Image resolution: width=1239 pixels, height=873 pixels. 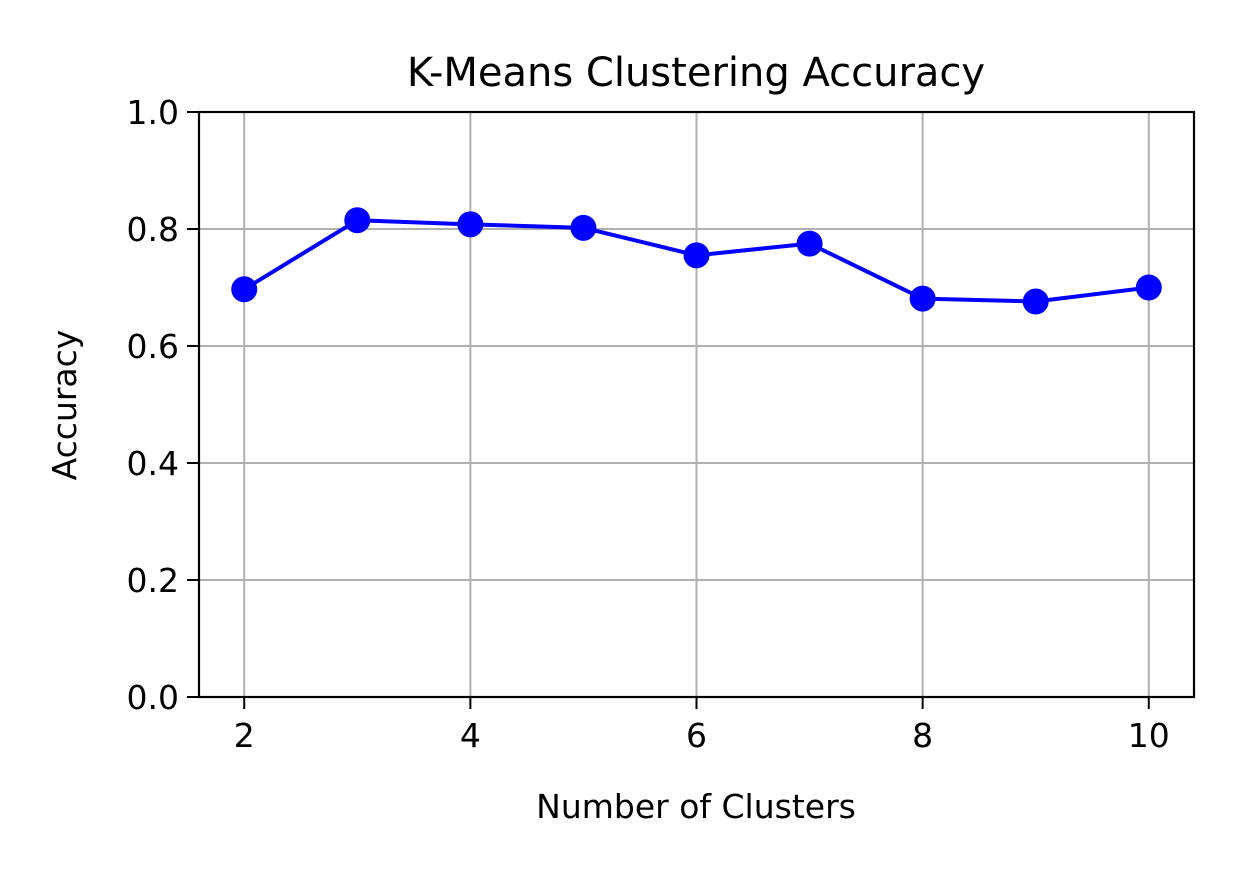 I want to click on x-axis-label: Number of Clusters, so click(x=696, y=806).